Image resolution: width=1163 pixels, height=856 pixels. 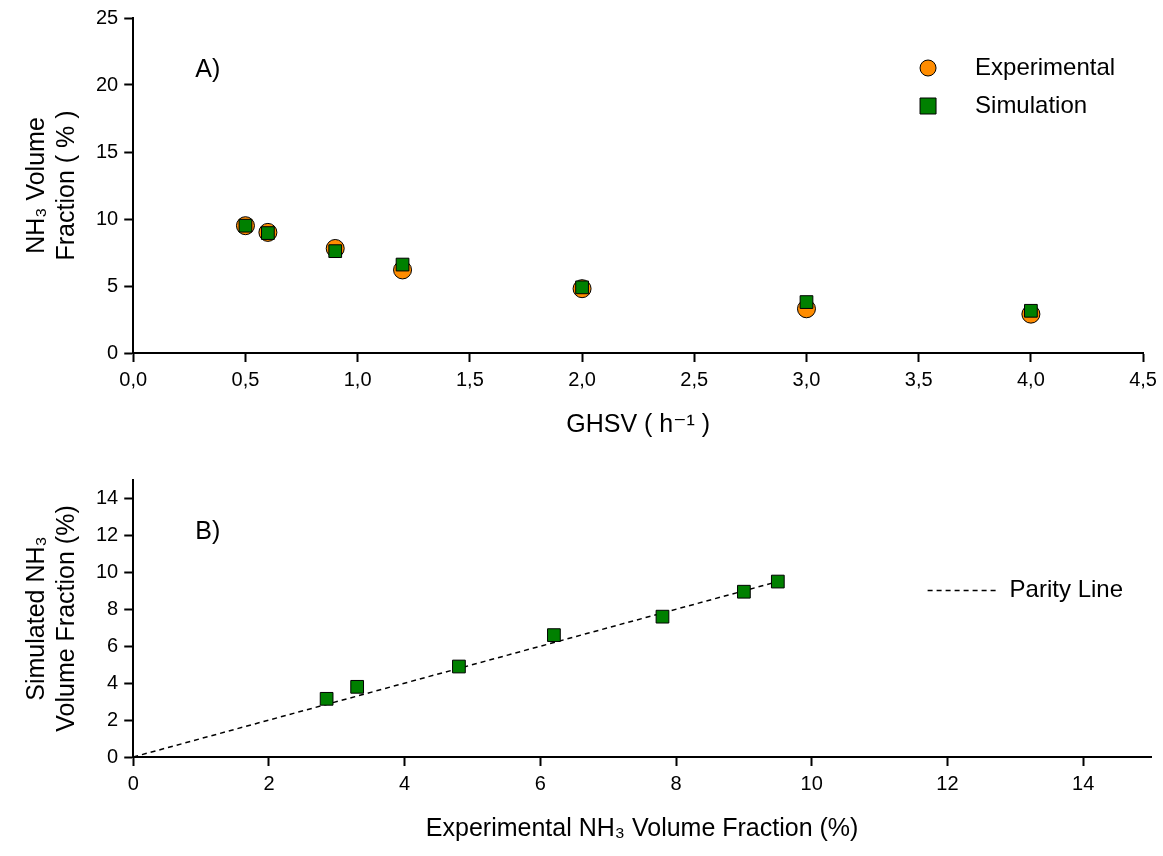 I want to click on x-tick-label: 4,0, so click(x=1030, y=378).